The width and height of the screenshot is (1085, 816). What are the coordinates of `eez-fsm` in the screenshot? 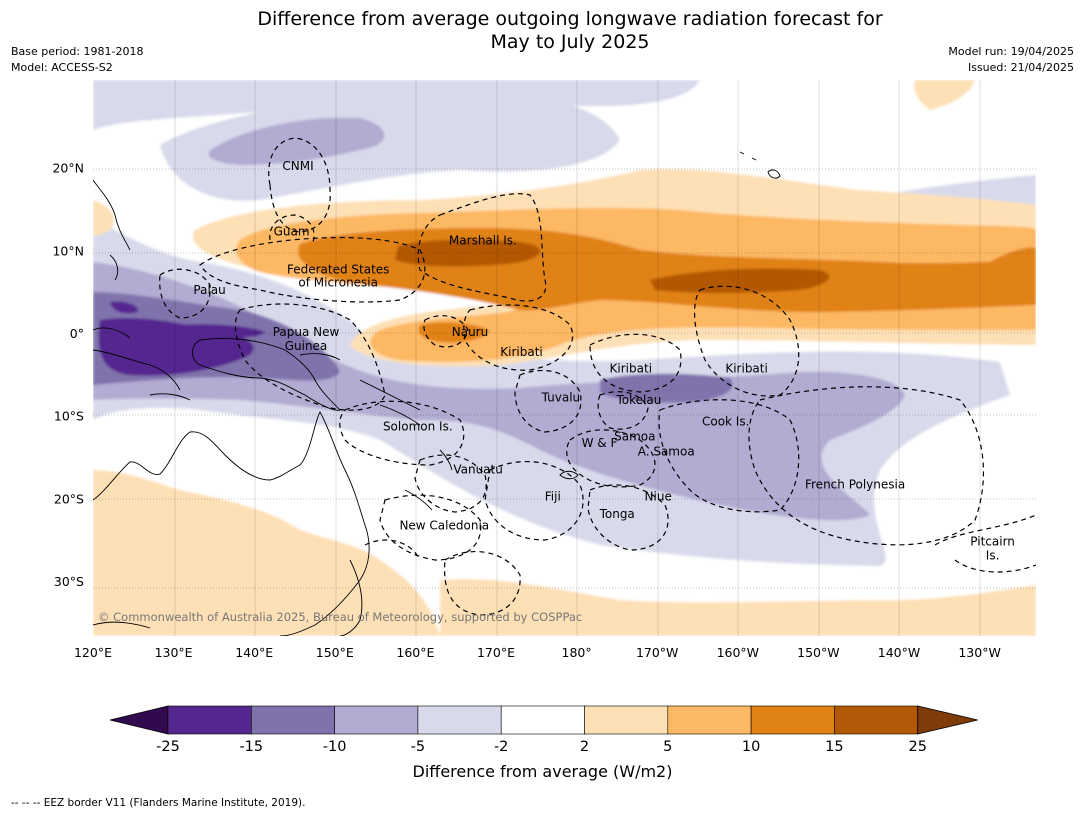 It's located at (312, 269).